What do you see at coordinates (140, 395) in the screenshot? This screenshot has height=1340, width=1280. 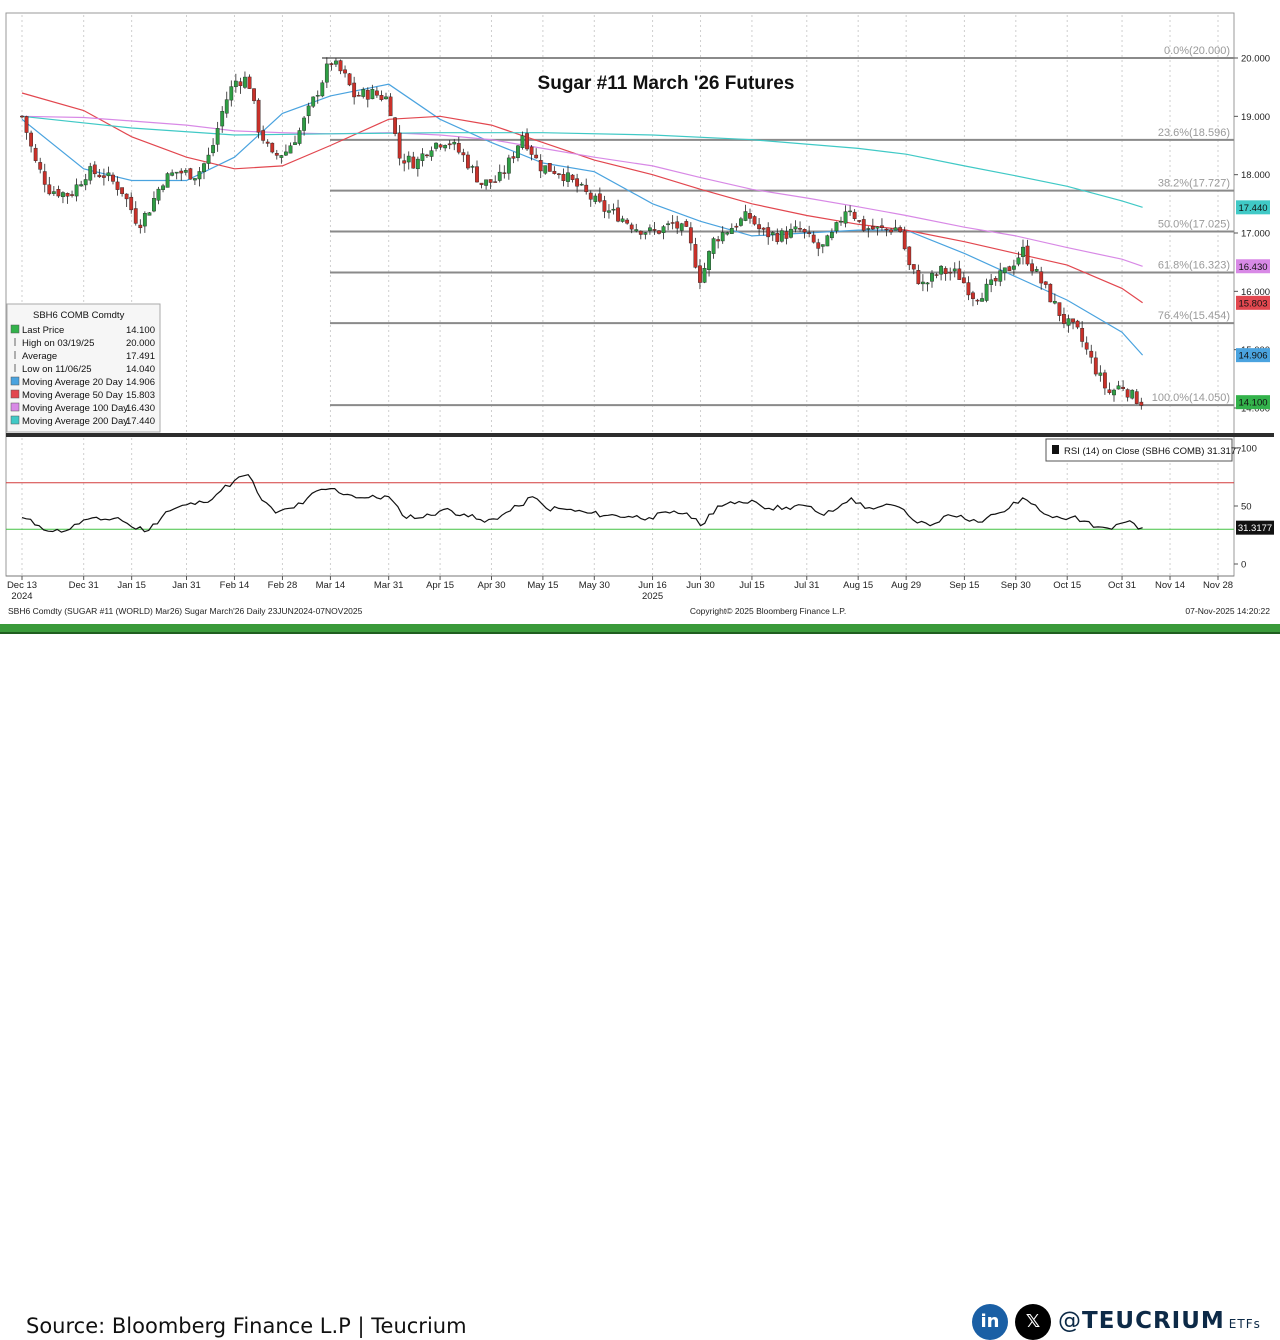 I see `legend-row-value: 15.803` at bounding box center [140, 395].